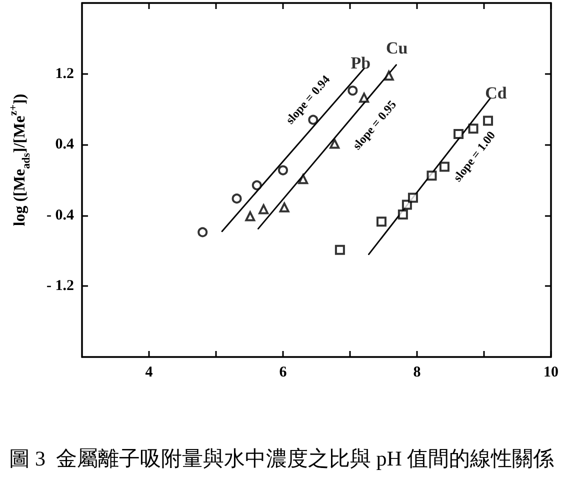 The height and width of the screenshot is (483, 563). Describe the element at coordinates (551, 372) in the screenshot. I see `x-tick-label: 10` at that location.